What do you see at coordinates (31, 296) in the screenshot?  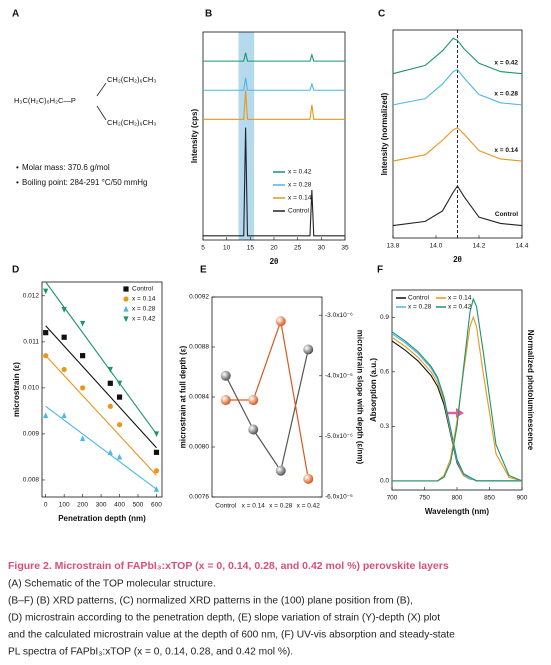 I see `y-tick-label: 0.012` at bounding box center [31, 296].